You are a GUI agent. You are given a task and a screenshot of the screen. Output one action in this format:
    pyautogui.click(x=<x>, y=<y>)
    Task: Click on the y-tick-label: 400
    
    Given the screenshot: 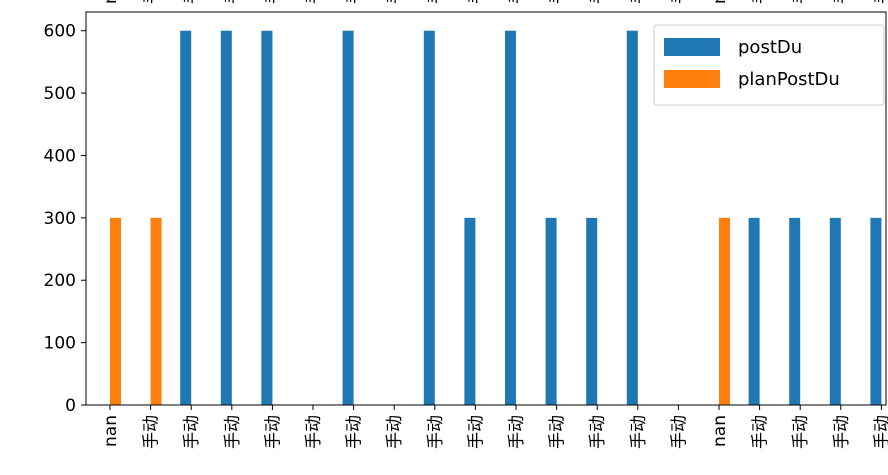 What is the action you would take?
    pyautogui.click(x=60, y=156)
    